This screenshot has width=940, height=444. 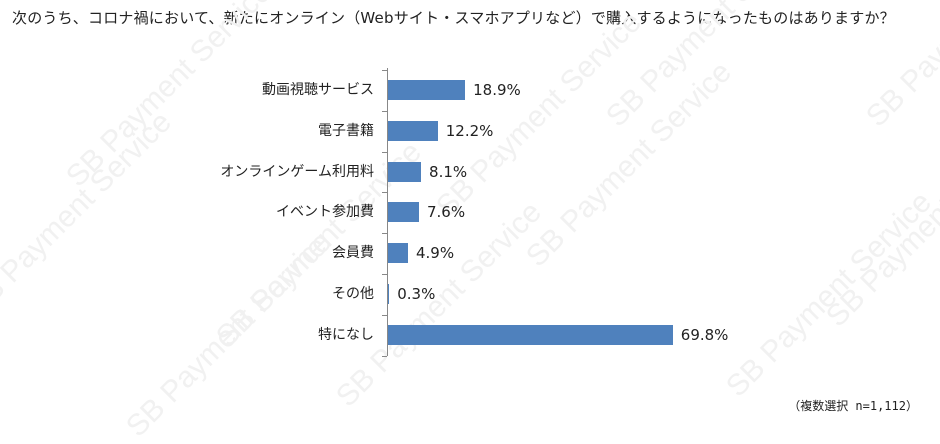 What do you see at coordinates (704, 334) in the screenshot?
I see `value-label: 69.8%` at bounding box center [704, 334].